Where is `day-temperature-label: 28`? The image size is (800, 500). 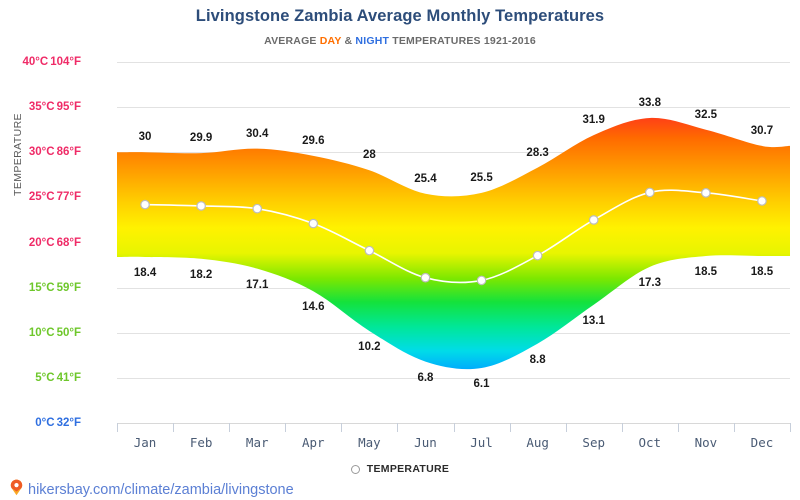 day-temperature-label: 28 is located at coordinates (369, 155).